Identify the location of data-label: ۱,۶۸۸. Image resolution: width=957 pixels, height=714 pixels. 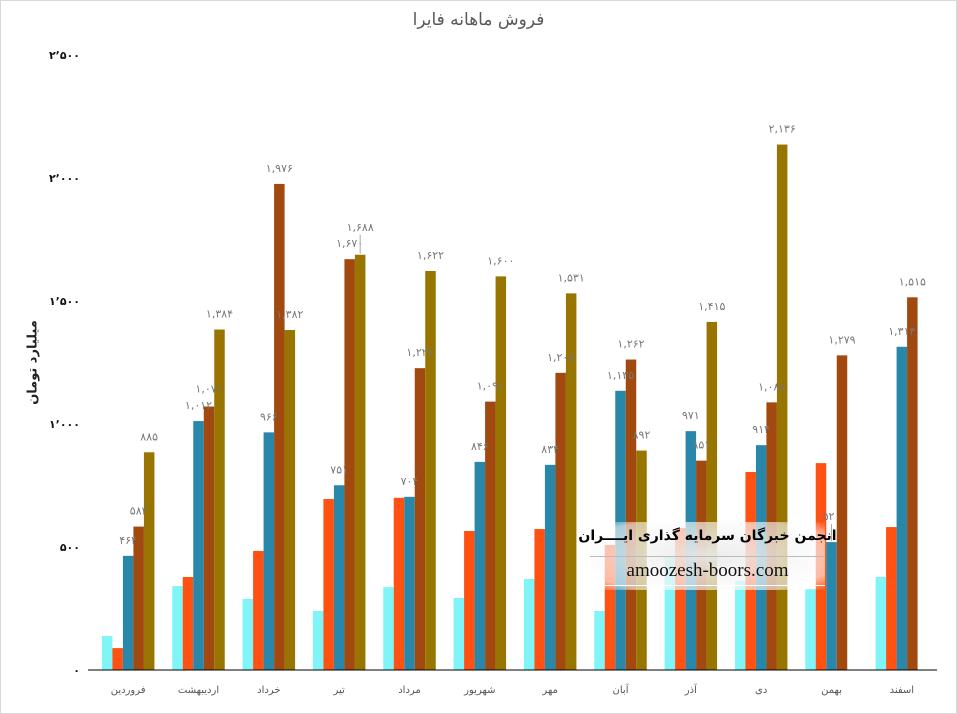
(360, 227).